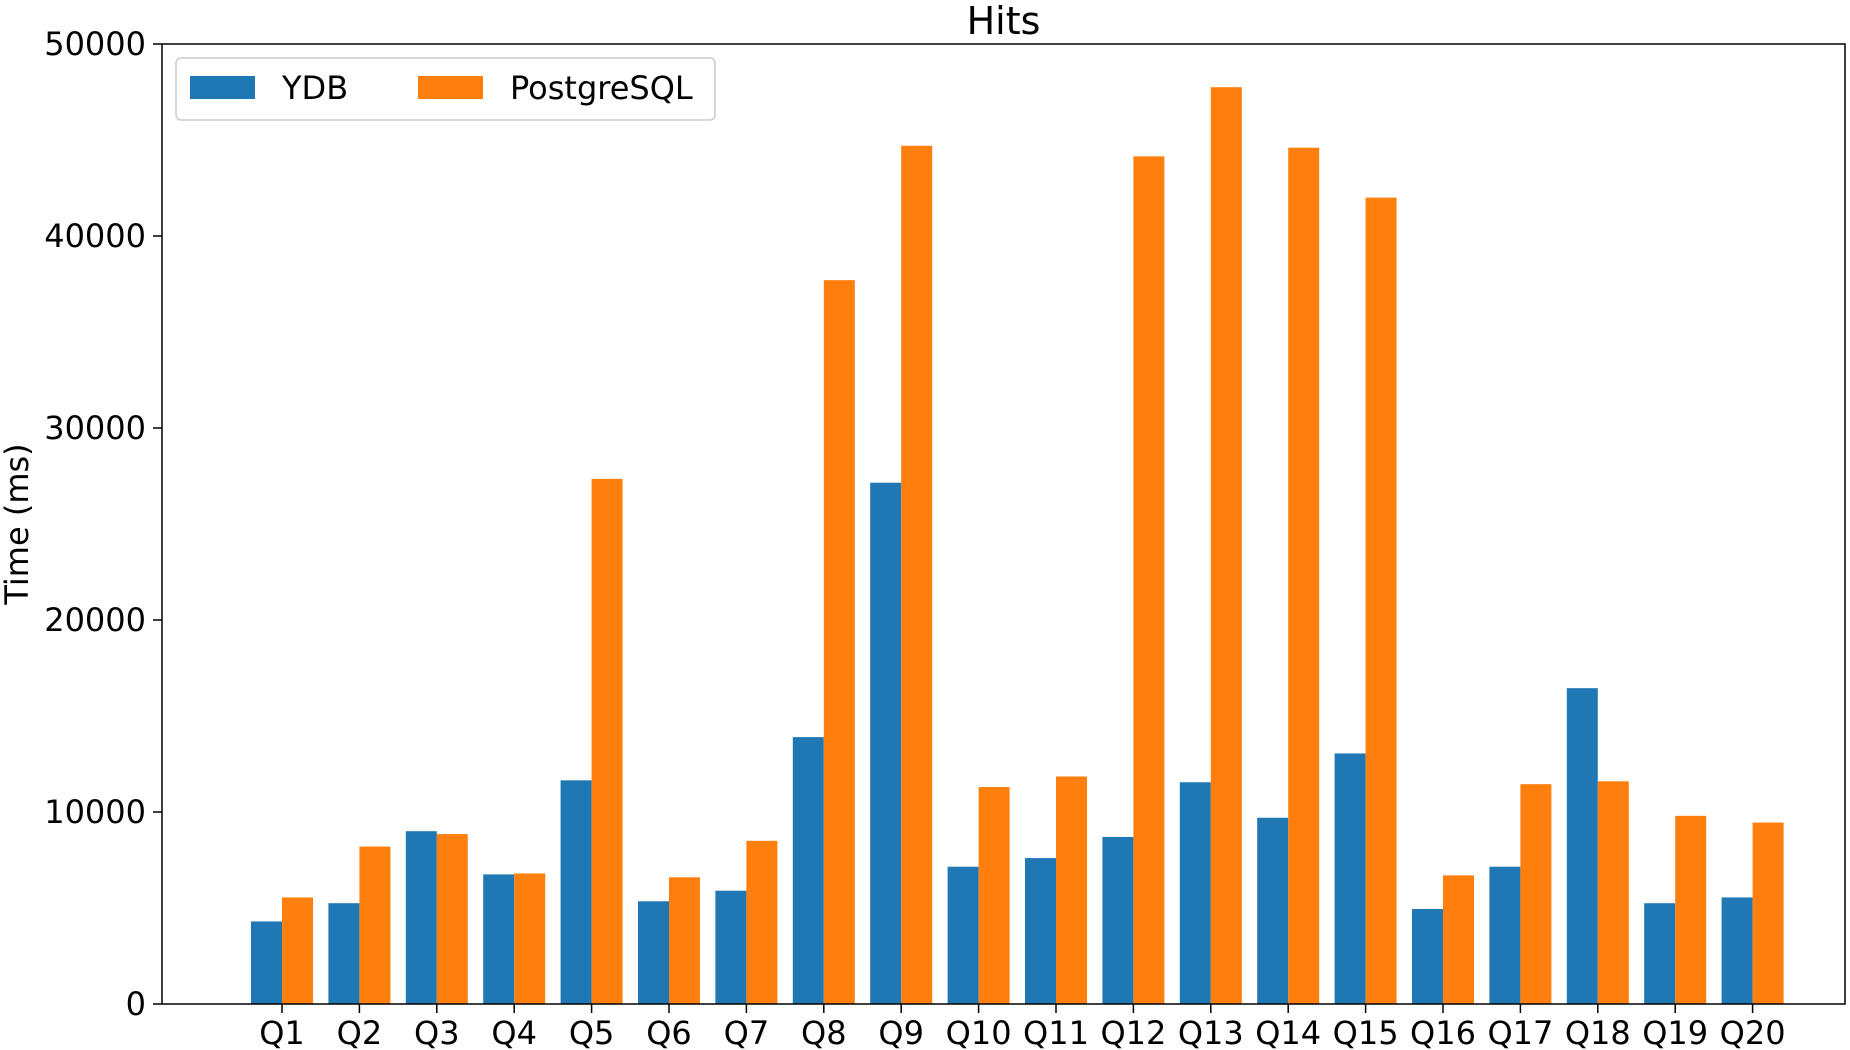  Describe the element at coordinates (95, 620) in the screenshot. I see `y-tick-label: 20000` at that location.